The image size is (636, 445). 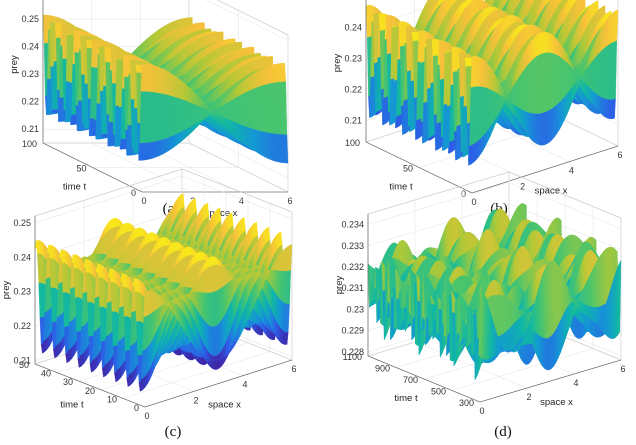 What do you see at coordinates (165, 89) in the screenshot?
I see `surface-plot` at bounding box center [165, 89].